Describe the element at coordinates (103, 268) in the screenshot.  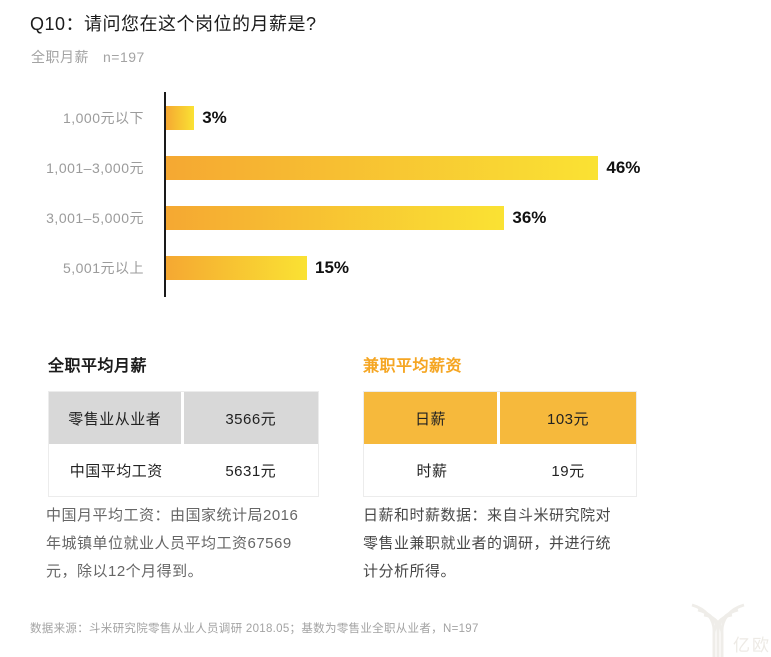
I see `category-label: 5,001元以上` at that location.